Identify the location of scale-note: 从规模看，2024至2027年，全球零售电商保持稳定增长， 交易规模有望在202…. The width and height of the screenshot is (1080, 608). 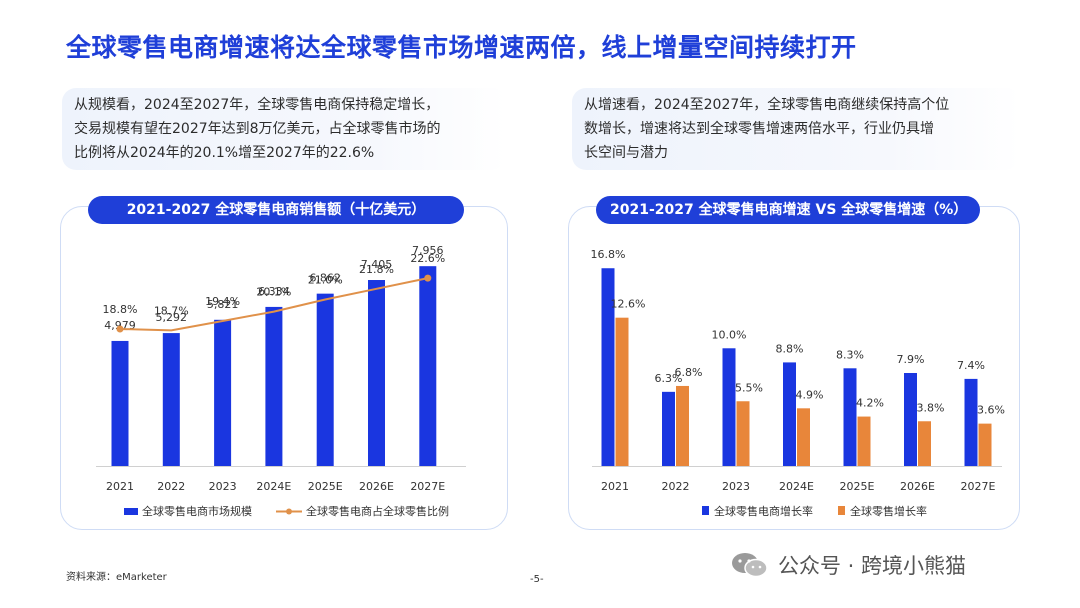
(284, 129).